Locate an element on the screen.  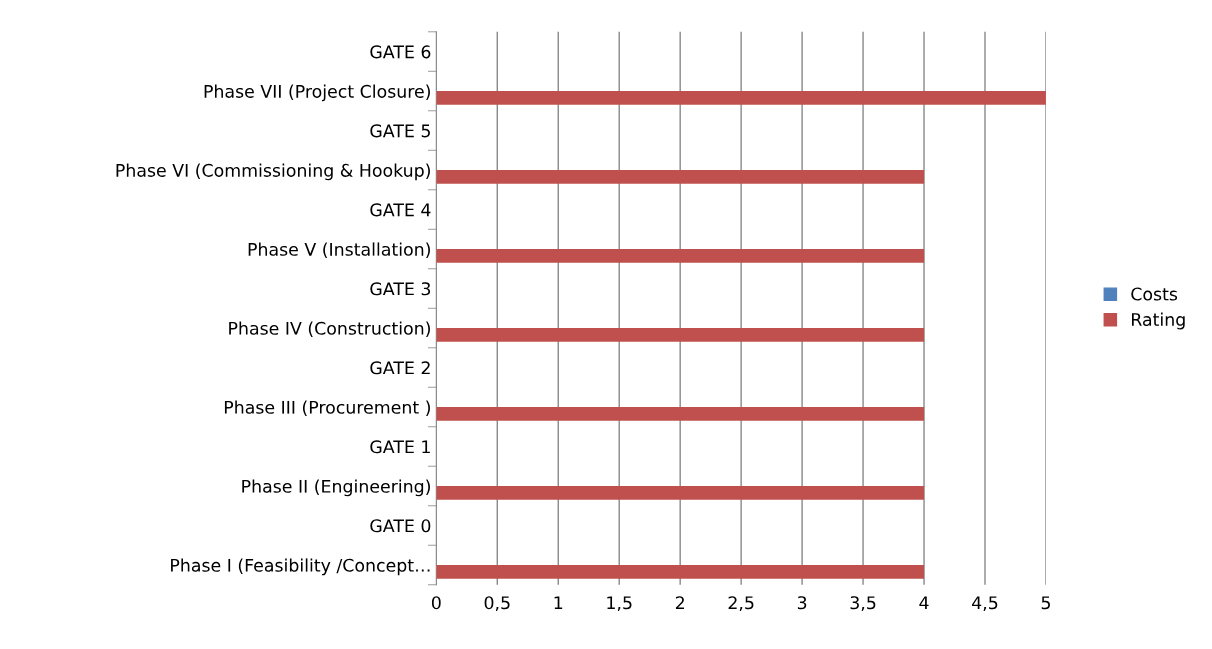
x-tick-label: 0 is located at coordinates (436, 603).